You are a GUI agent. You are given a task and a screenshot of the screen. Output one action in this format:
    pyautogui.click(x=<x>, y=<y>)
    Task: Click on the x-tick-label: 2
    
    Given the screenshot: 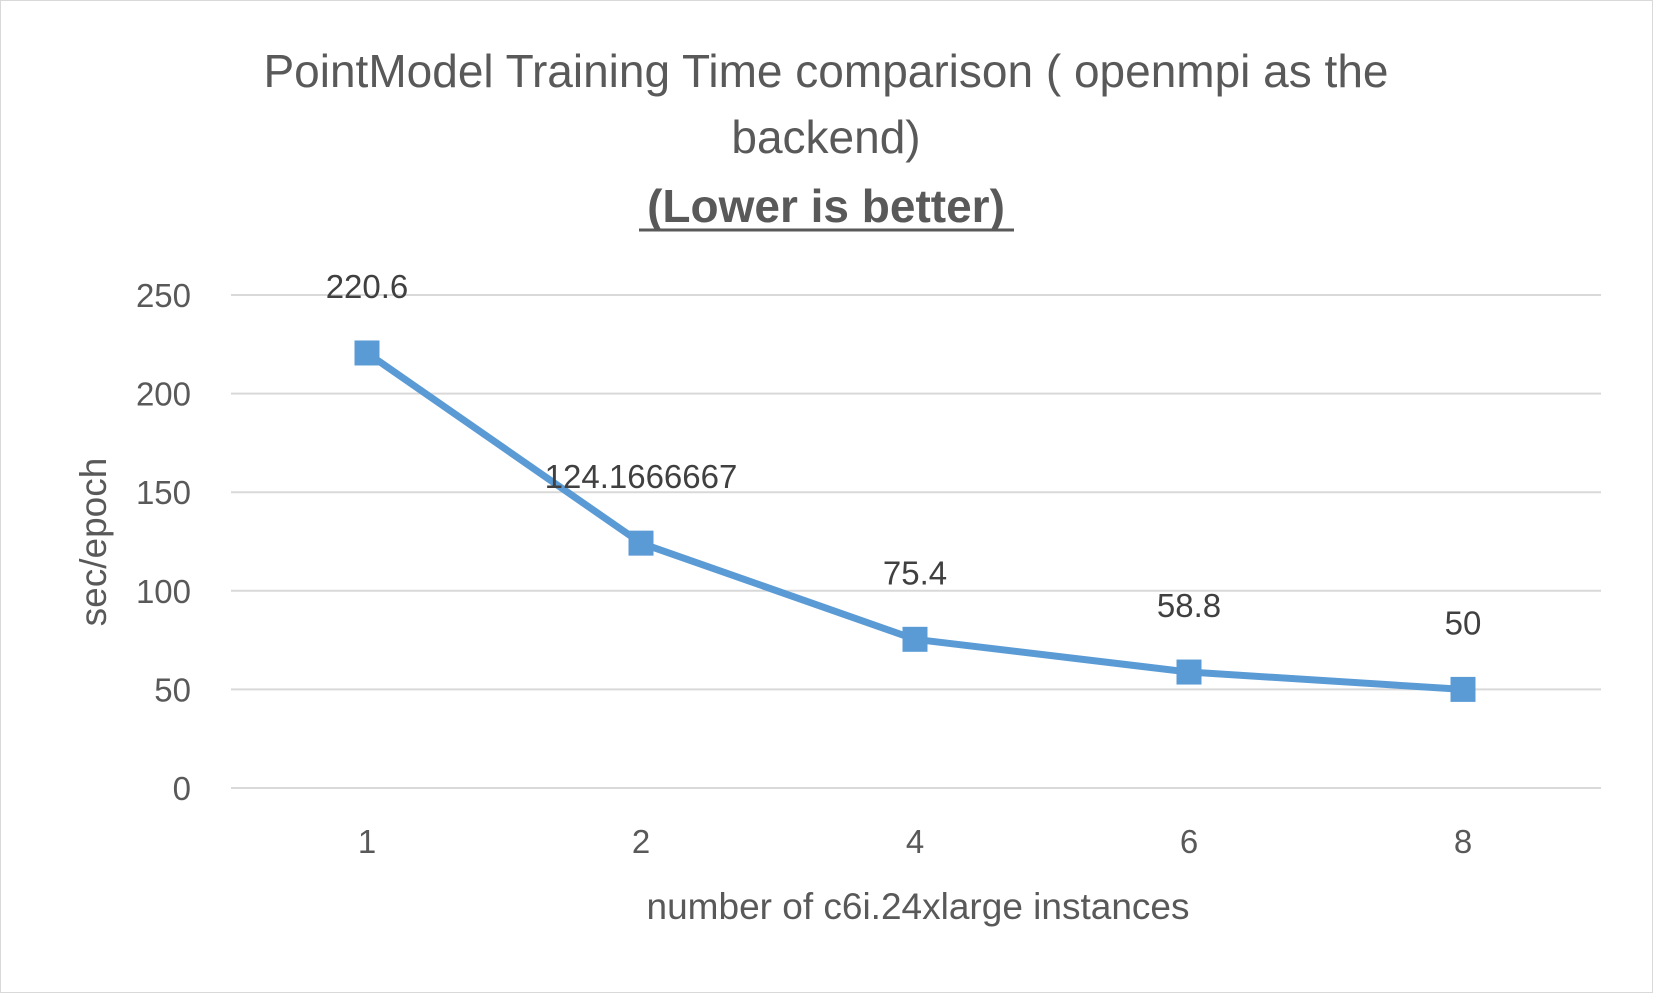 What is the action you would take?
    pyautogui.click(x=641, y=841)
    